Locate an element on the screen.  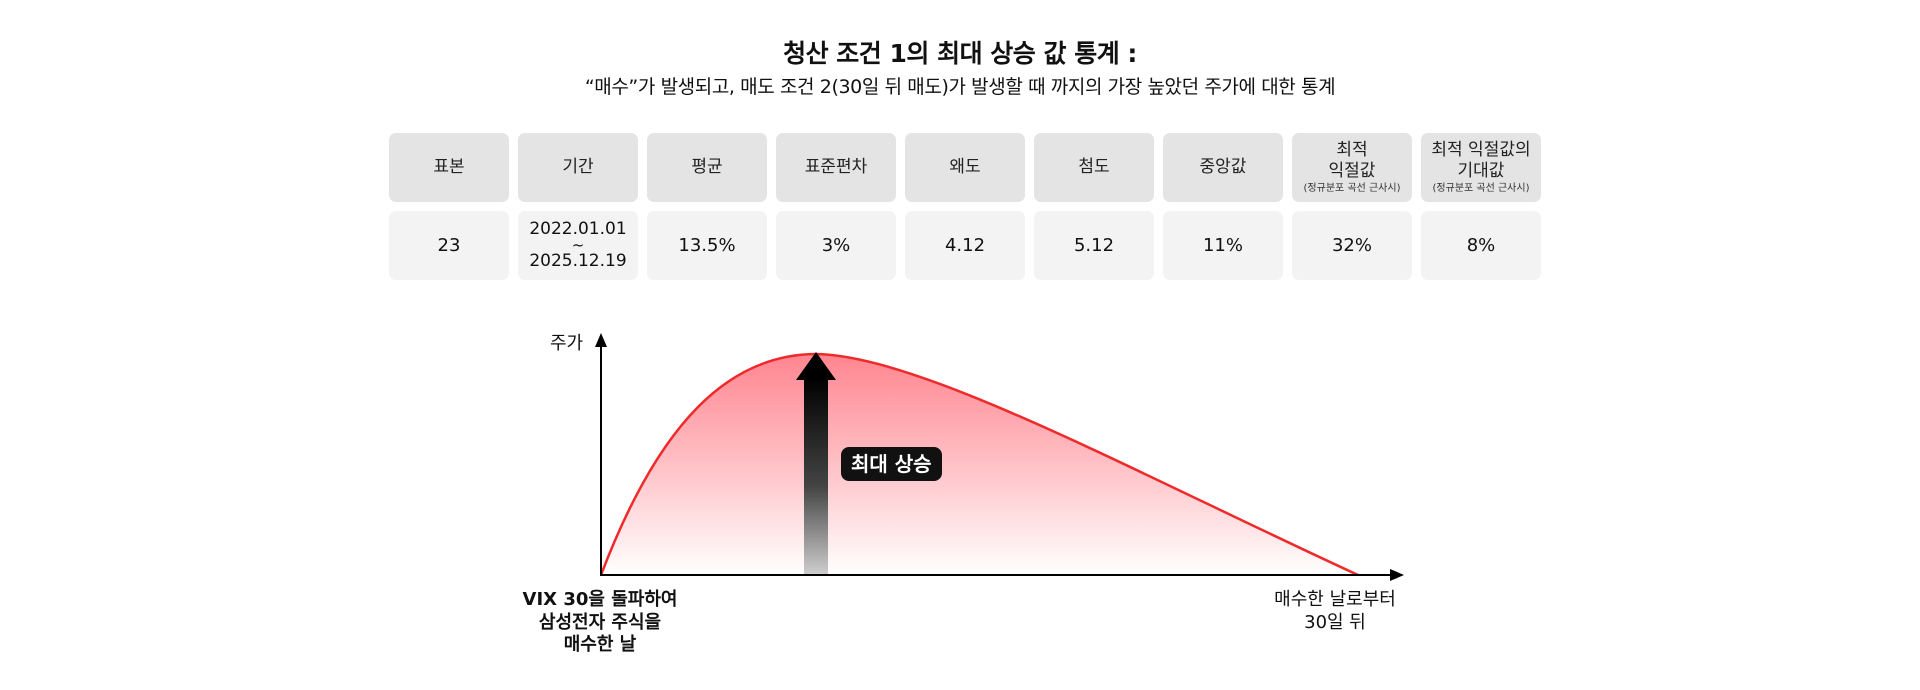
header-kurtosis: 첨도 is located at coordinates (1094, 167).